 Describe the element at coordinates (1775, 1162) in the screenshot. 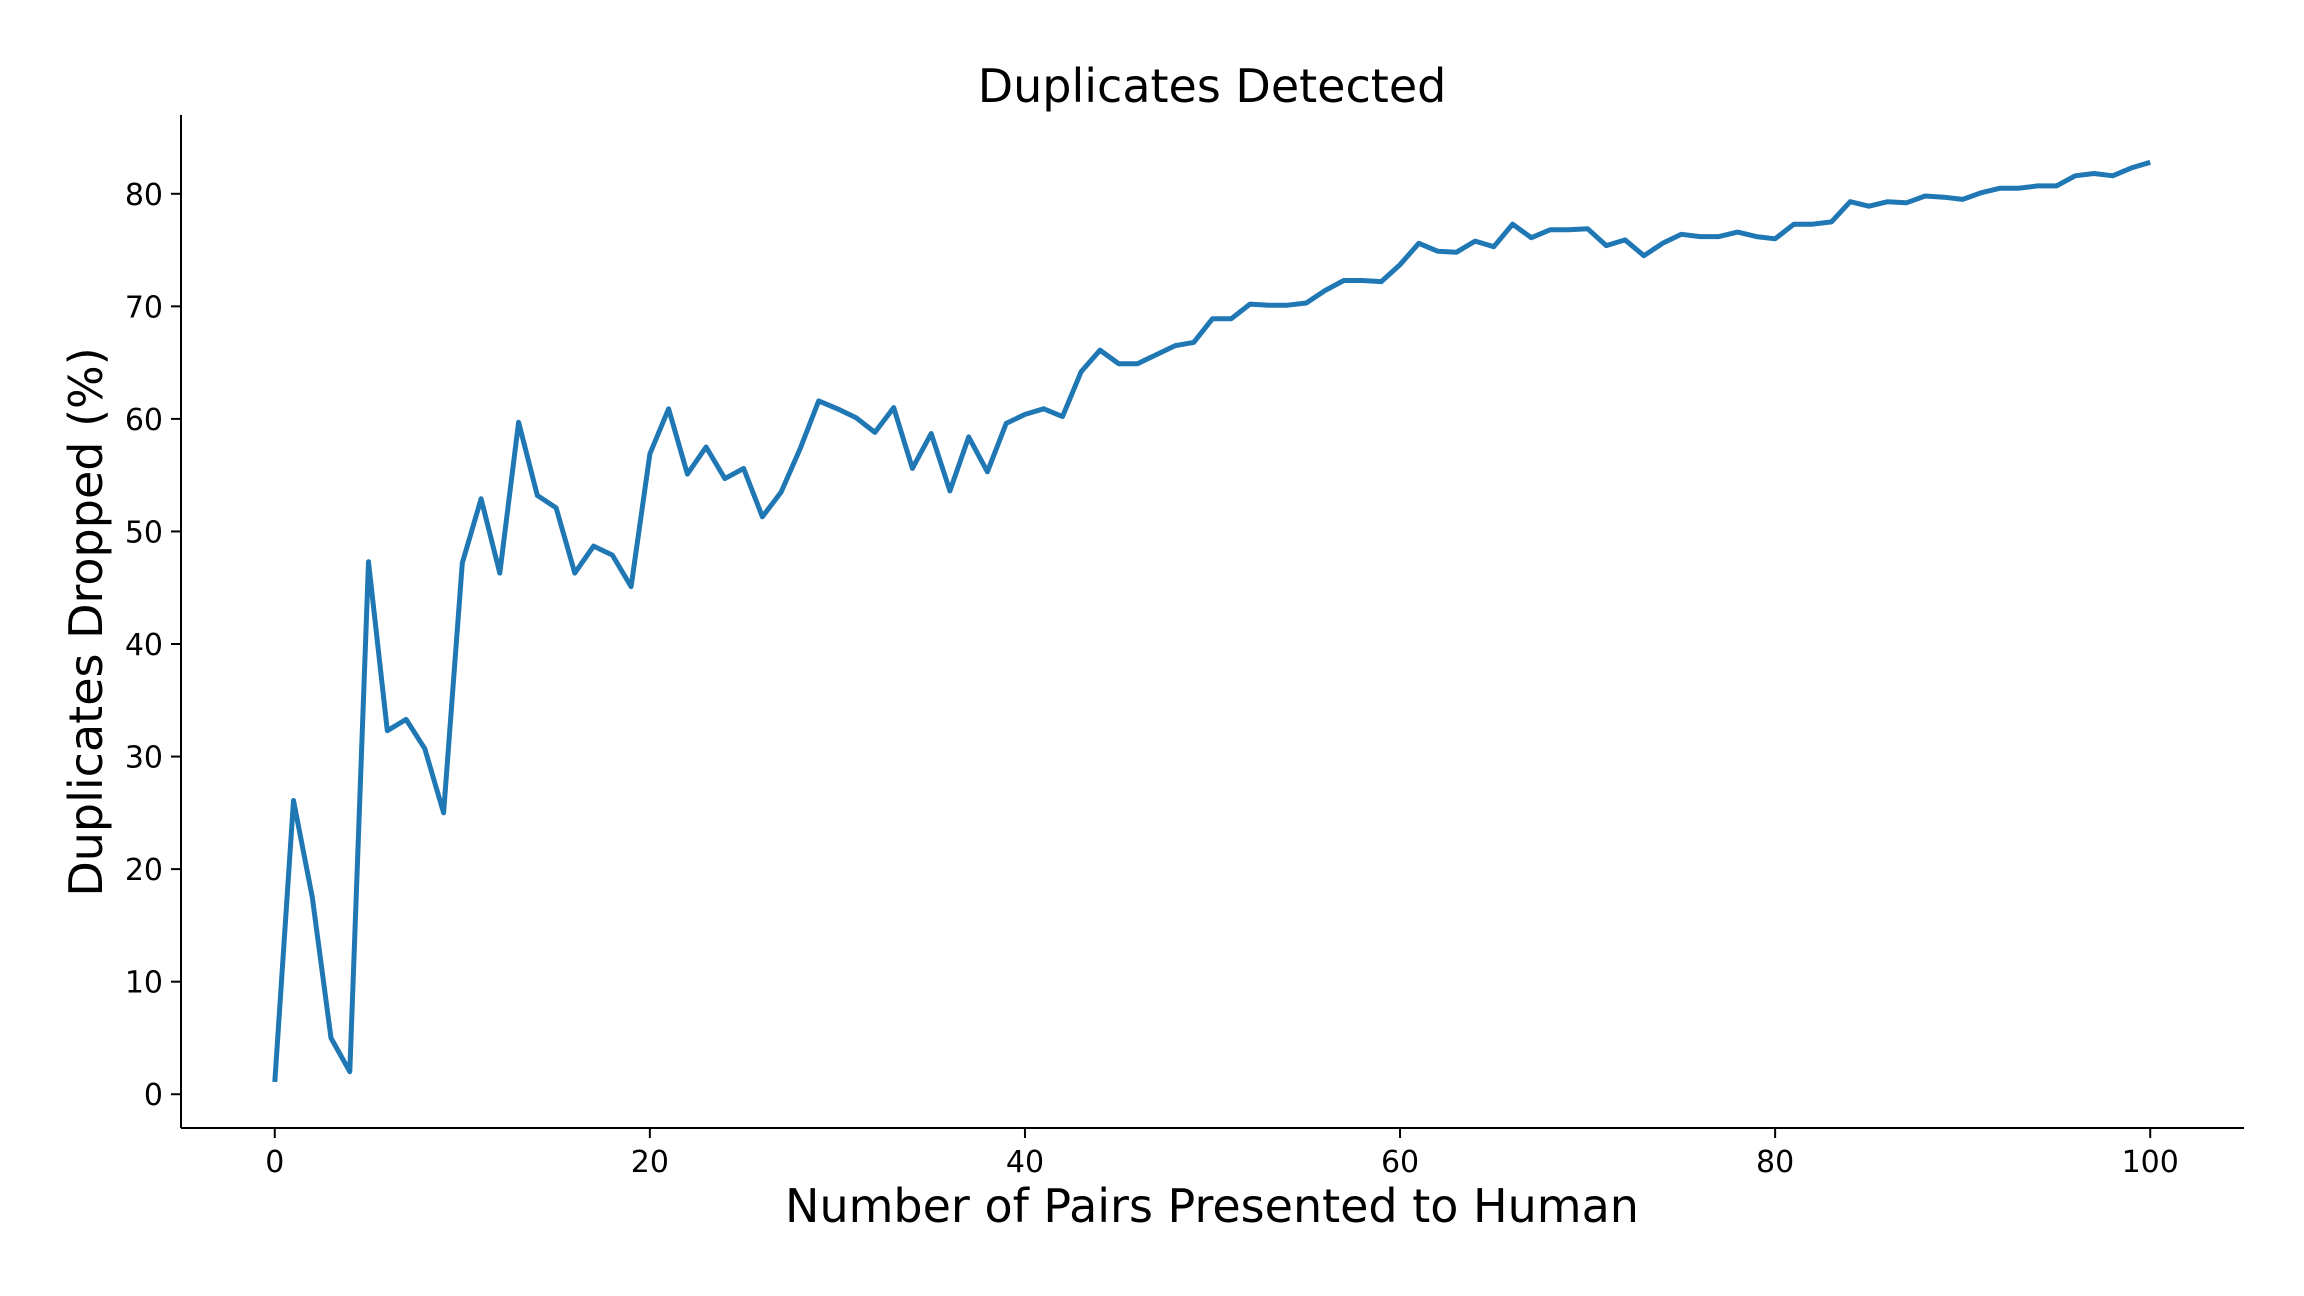

I see `x-tick-label: 80` at that location.